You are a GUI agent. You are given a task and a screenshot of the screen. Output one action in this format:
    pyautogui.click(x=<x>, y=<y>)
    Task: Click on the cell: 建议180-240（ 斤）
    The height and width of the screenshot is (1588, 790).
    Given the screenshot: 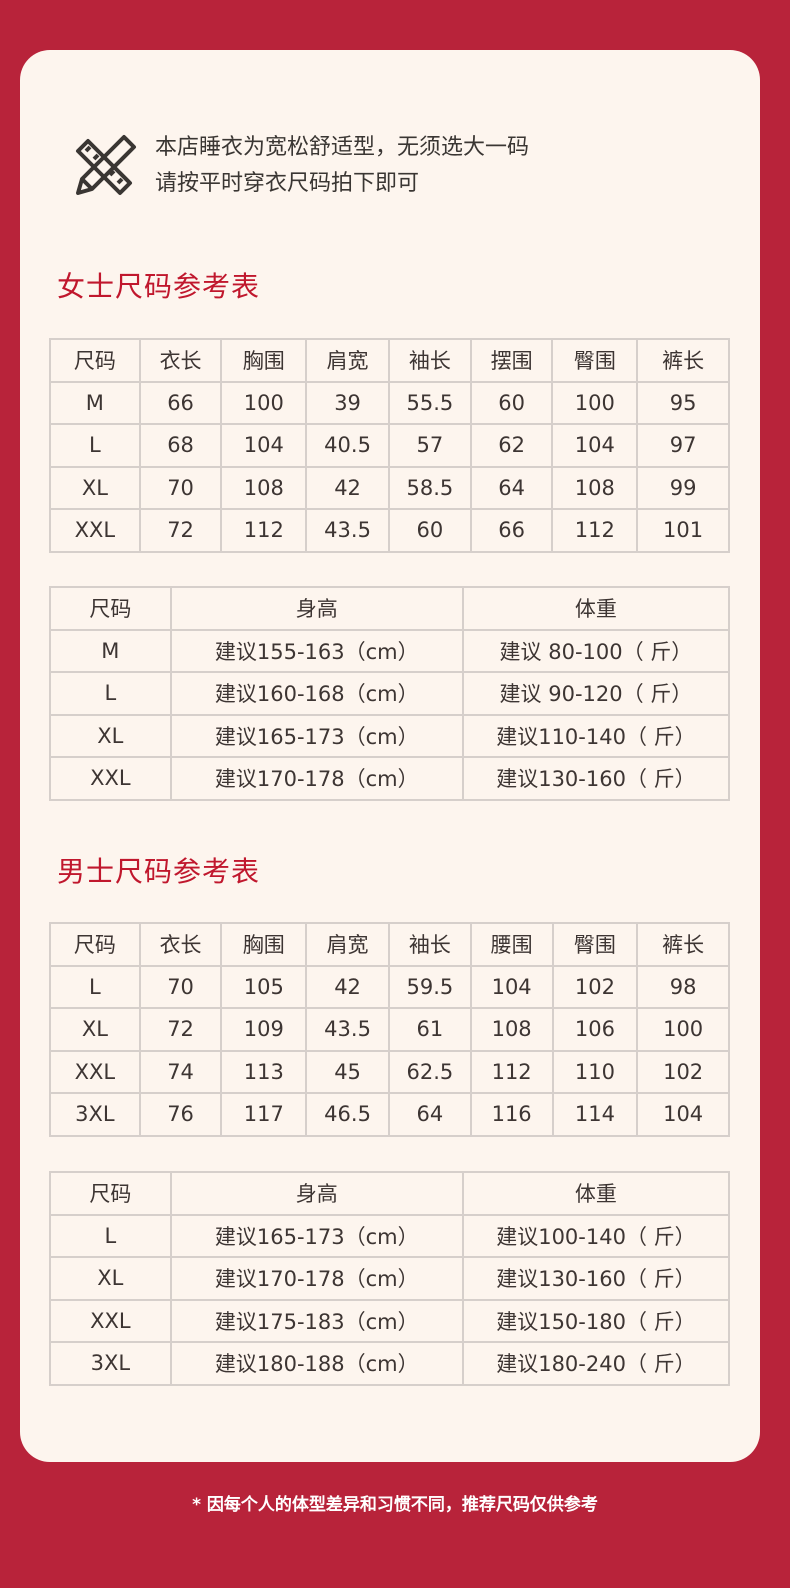 What is the action you would take?
    pyautogui.click(x=596, y=1363)
    